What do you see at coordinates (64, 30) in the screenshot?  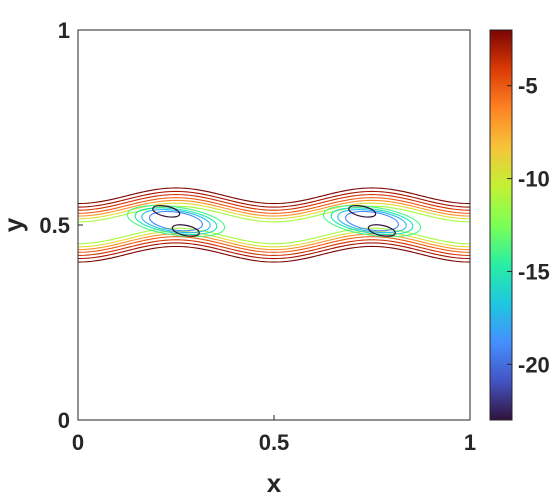 I see `y-tick-label-3: 1` at bounding box center [64, 30].